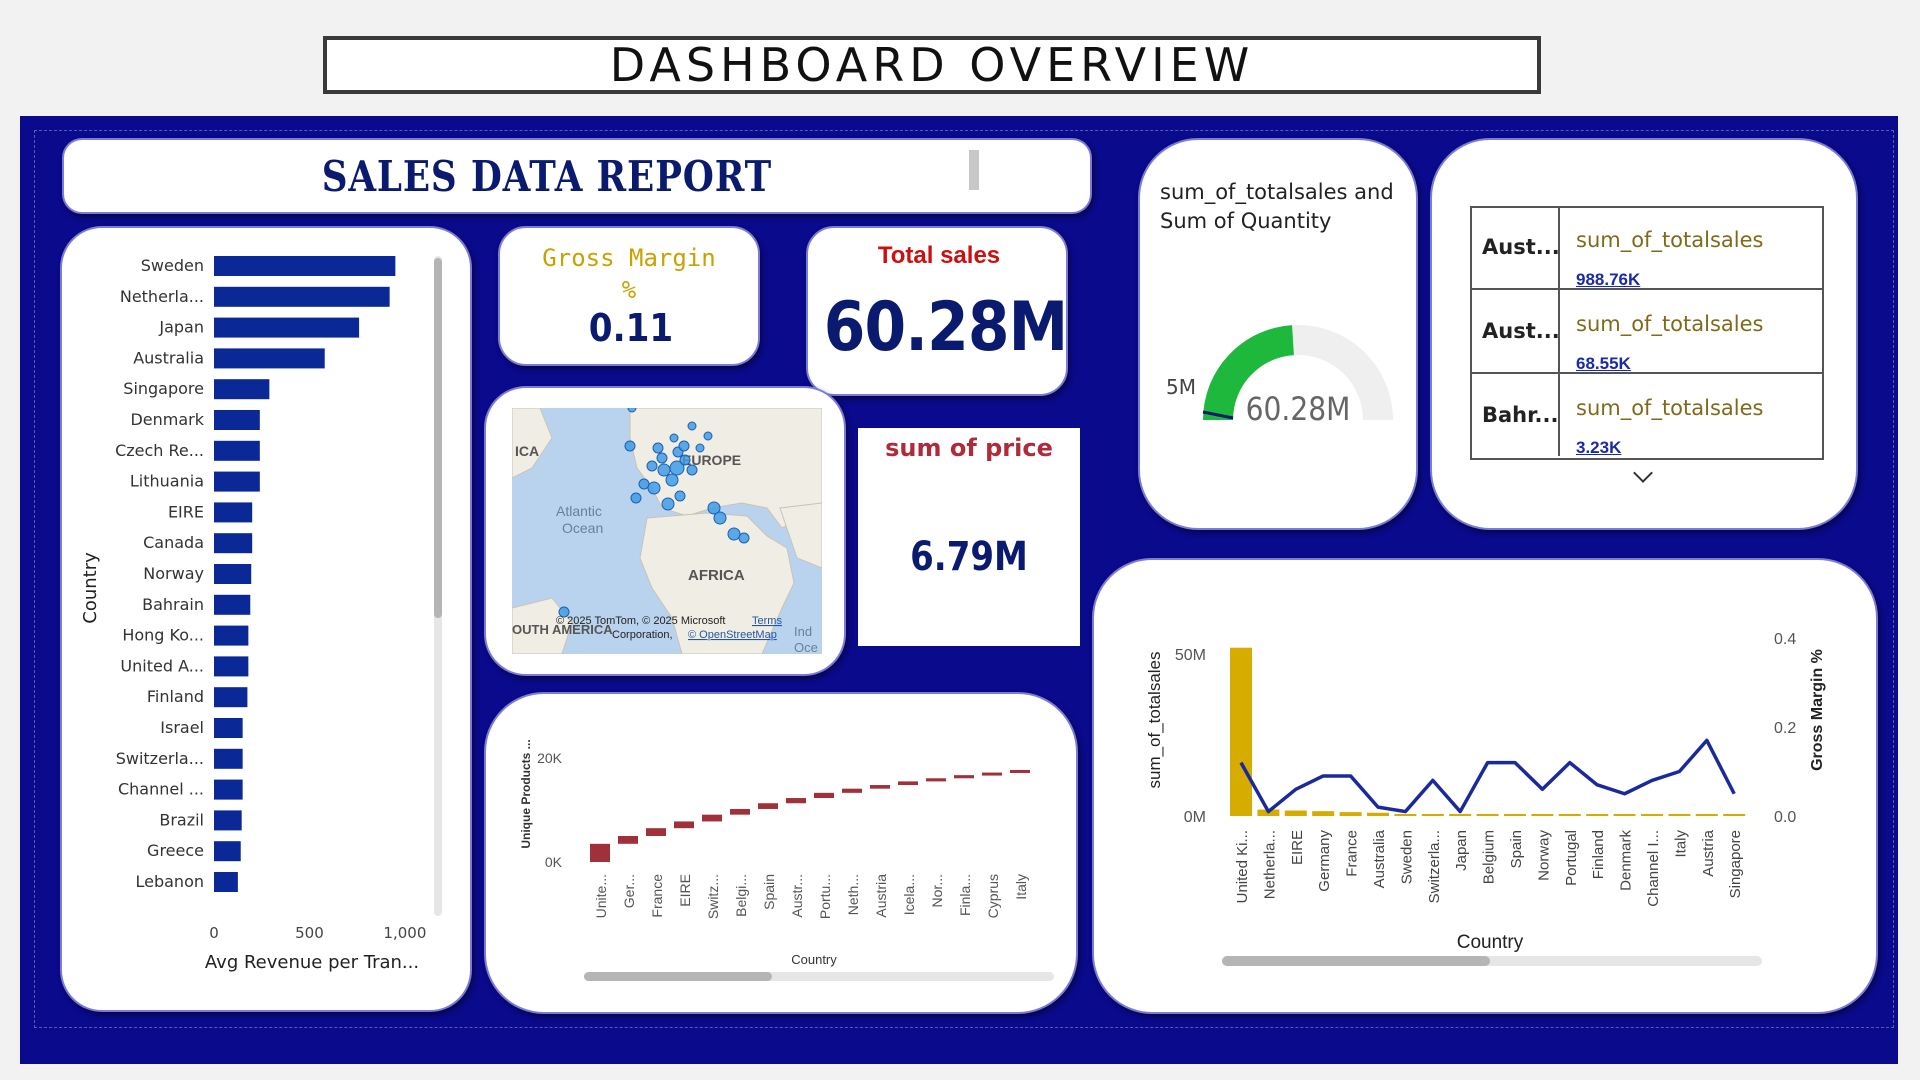  Describe the element at coordinates (1461, 850) in the screenshot. I see `x-tick-label: Japan` at that location.